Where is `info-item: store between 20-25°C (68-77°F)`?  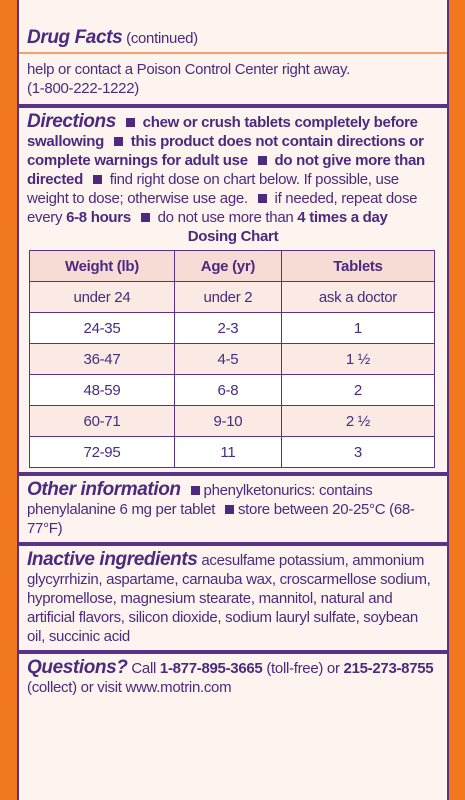 info-item: store between 20-25°C (68-77°F) is located at coordinates (221, 519).